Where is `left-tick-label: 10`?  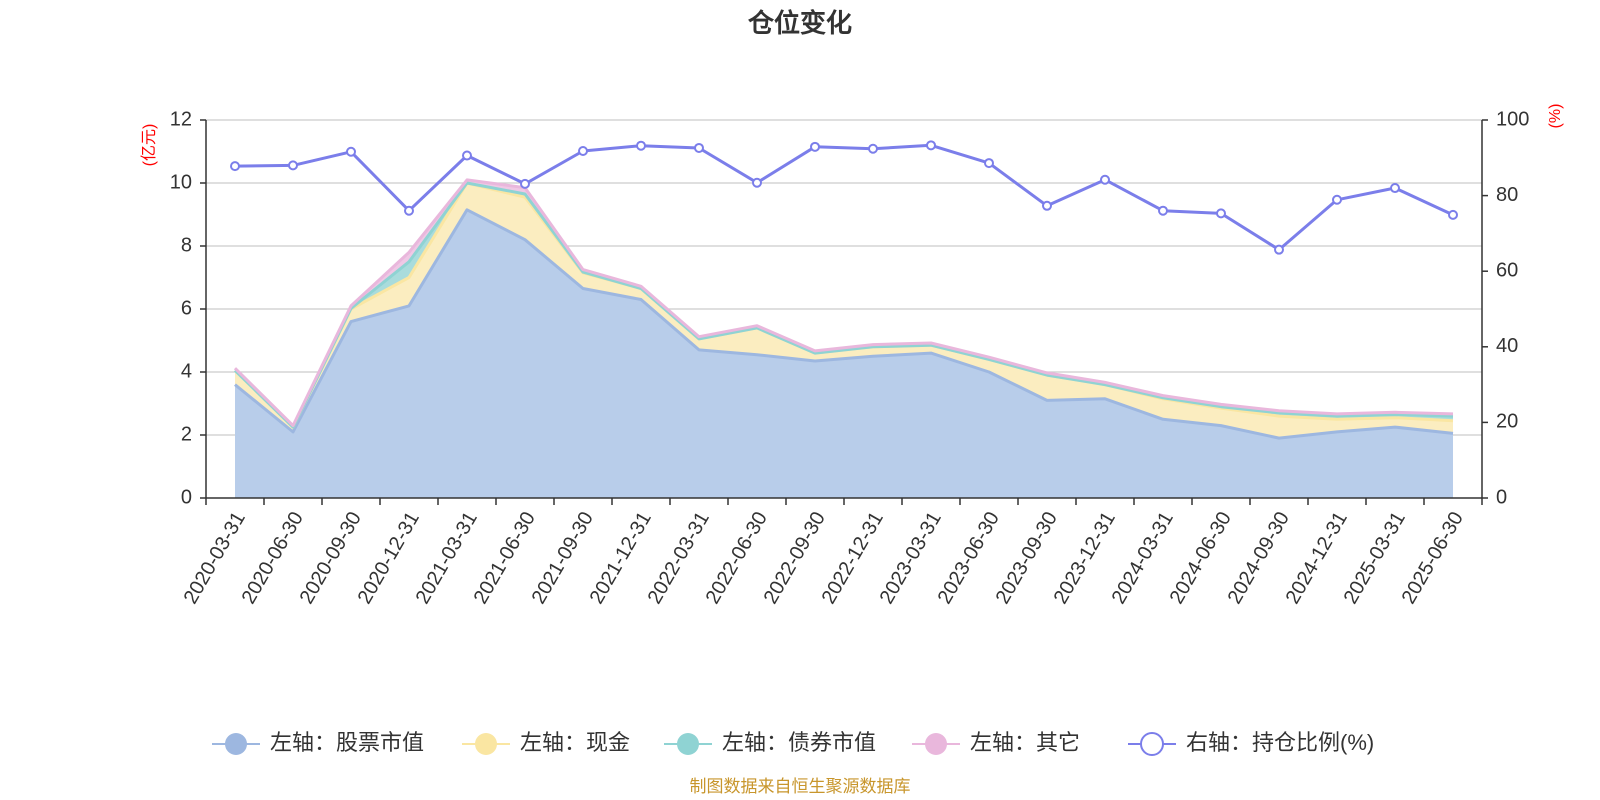 left-tick-label: 10 is located at coordinates (181, 182).